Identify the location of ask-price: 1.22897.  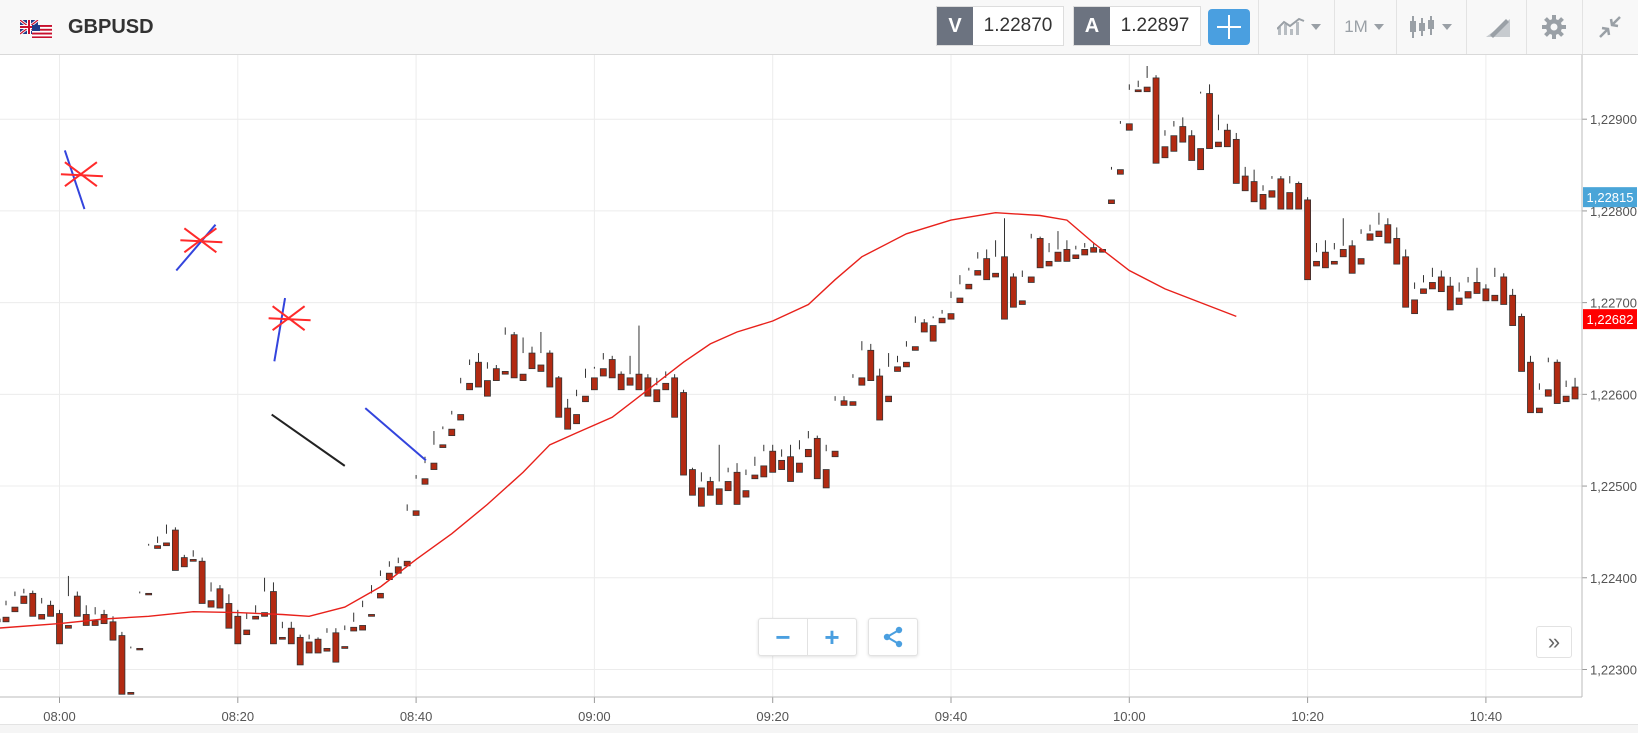
(1155, 26).